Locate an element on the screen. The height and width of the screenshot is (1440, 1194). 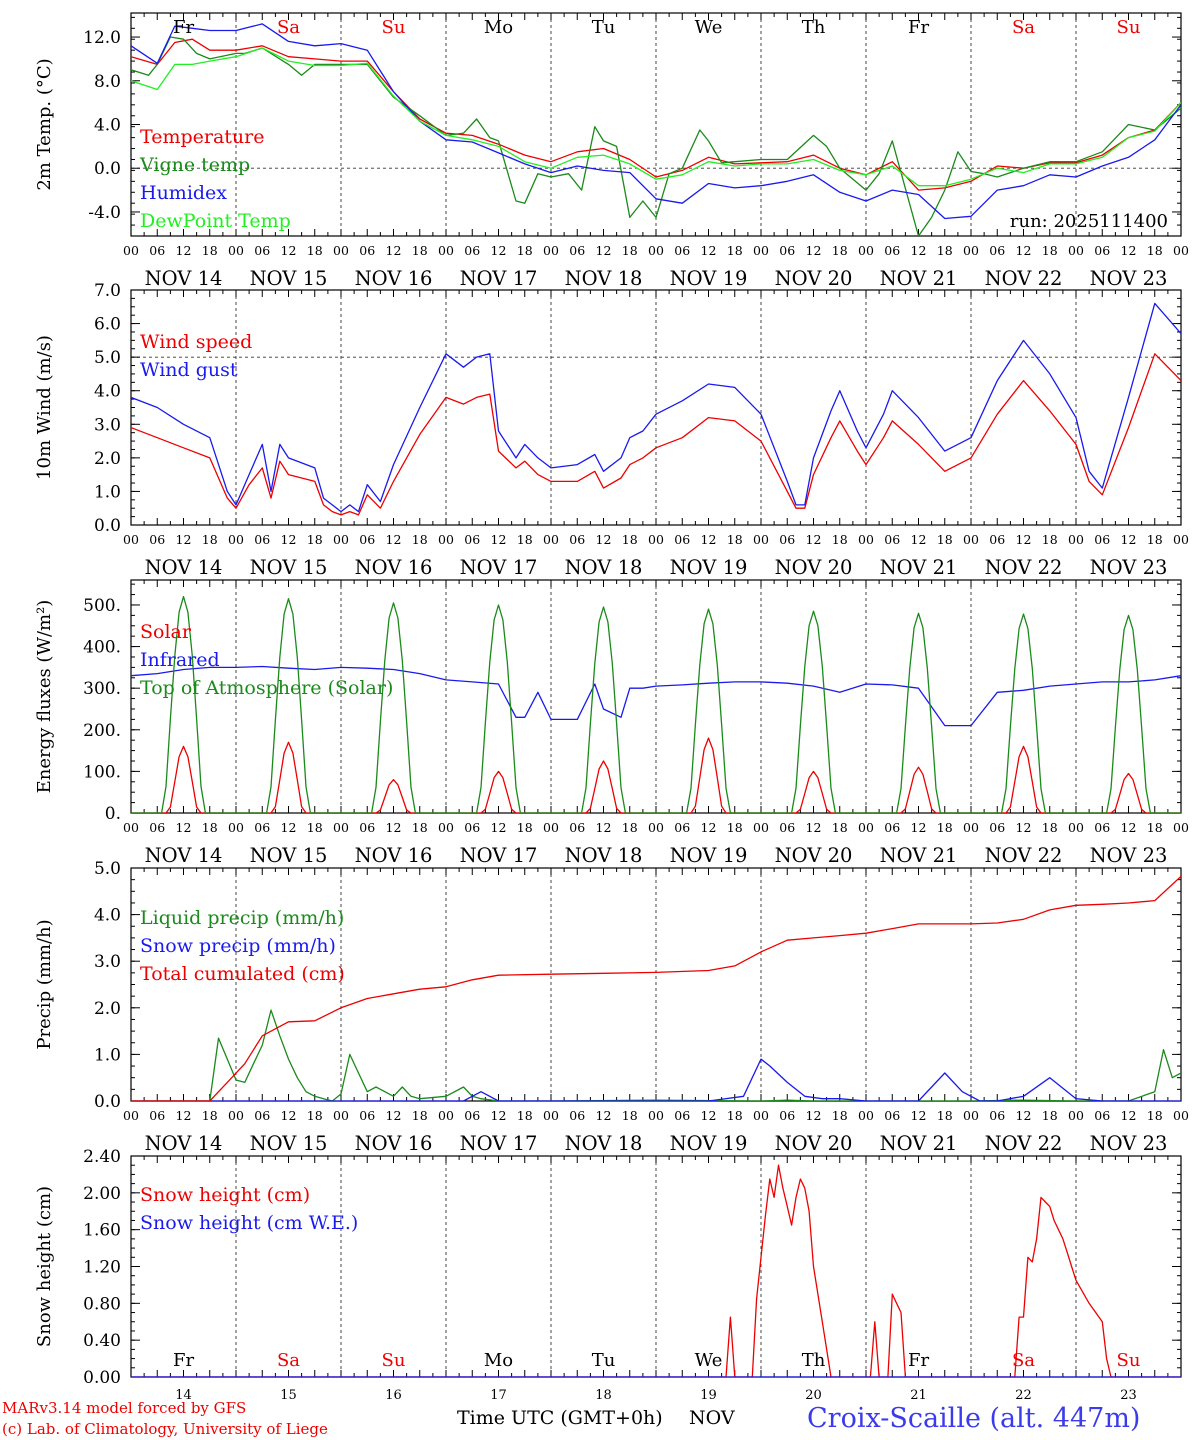
series-line-wind-gust is located at coordinates (656, 407).